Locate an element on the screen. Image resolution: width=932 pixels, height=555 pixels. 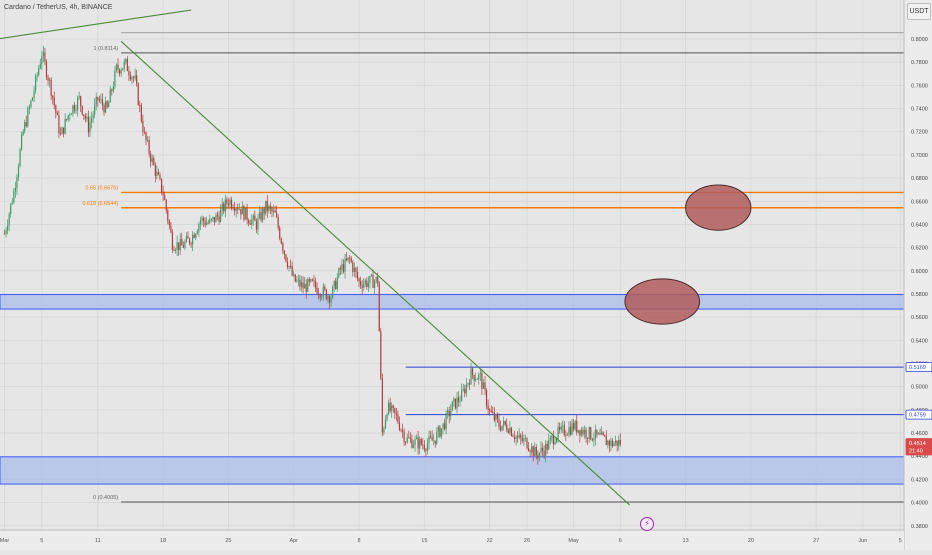
price-badge-label: 0.5169 is located at coordinates (917, 368).